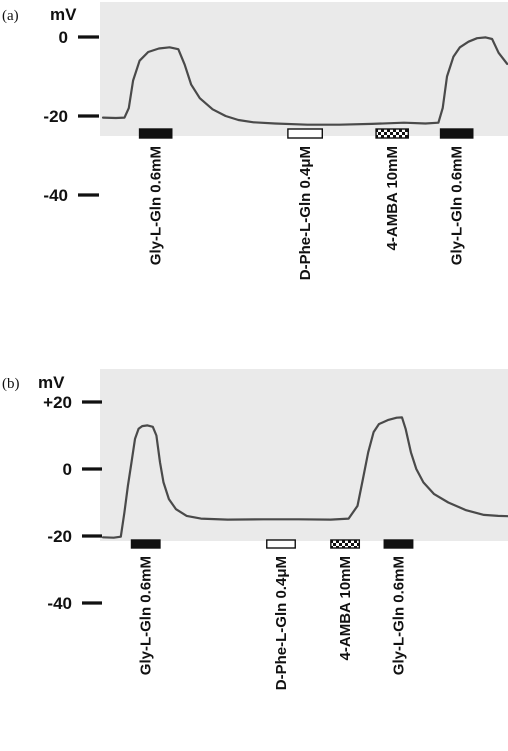  What do you see at coordinates (10, 16) in the screenshot?
I see `panel-a-label: (a)` at bounding box center [10, 16].